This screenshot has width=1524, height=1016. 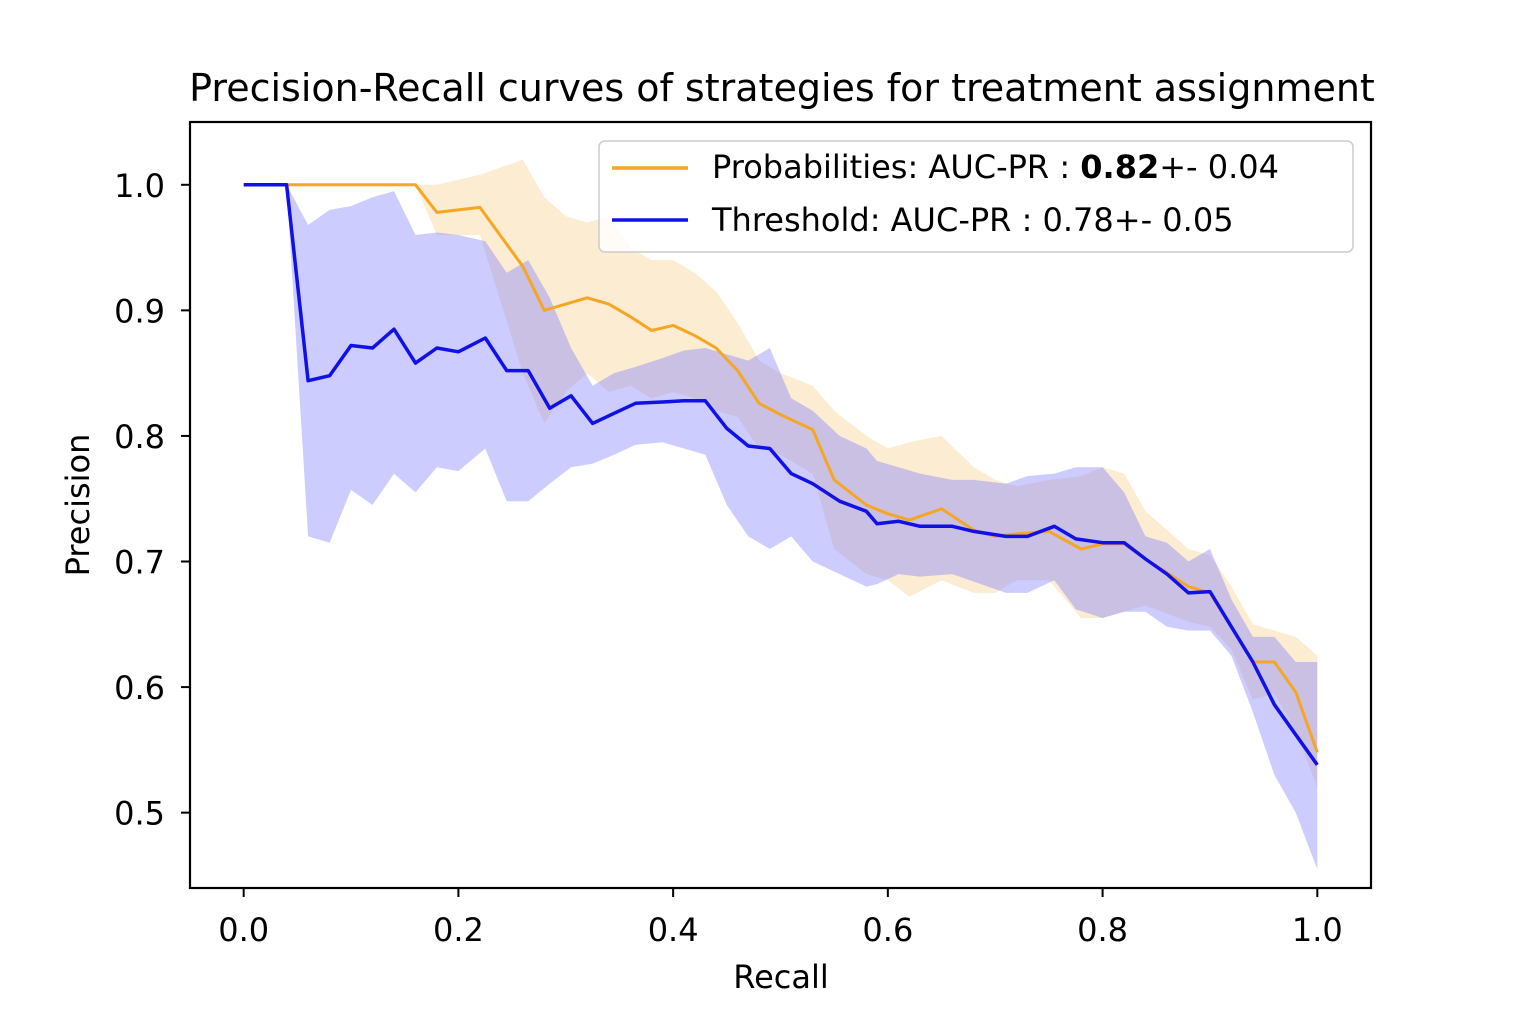 What do you see at coordinates (780, 918) in the screenshot?
I see `x-axis-ticks: 0.0 0.2 0.4 0.6 0.8 1.0` at bounding box center [780, 918].